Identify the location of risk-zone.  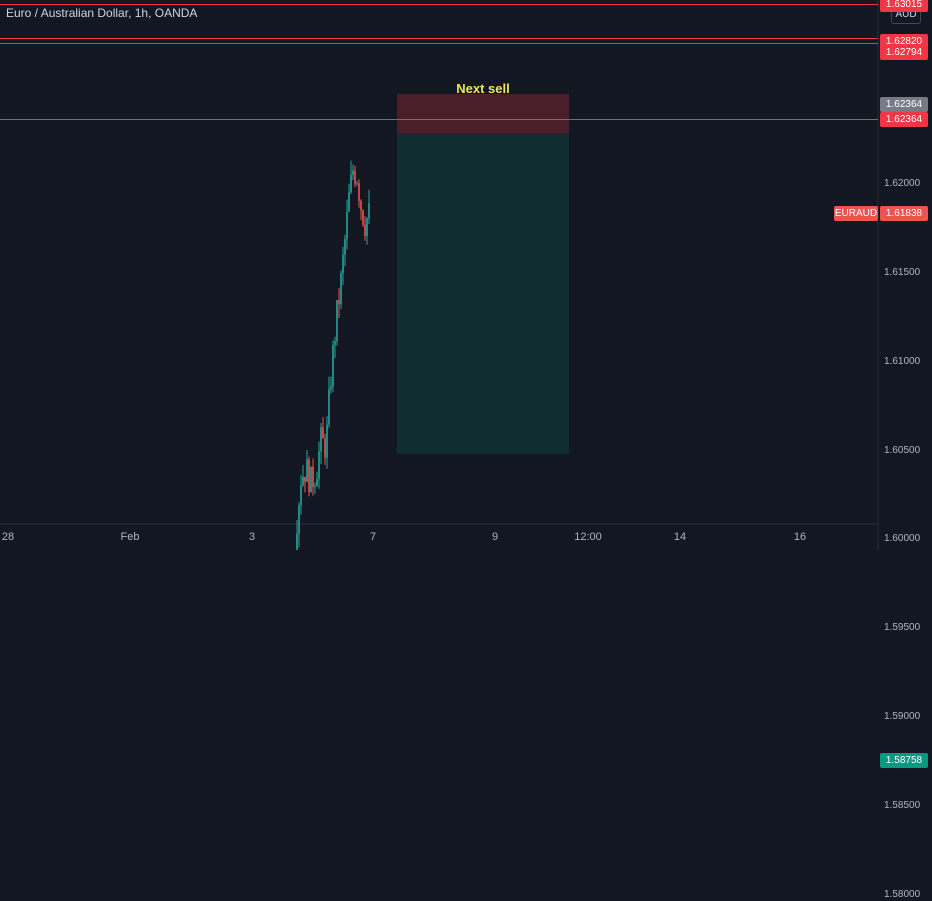
(483, 113).